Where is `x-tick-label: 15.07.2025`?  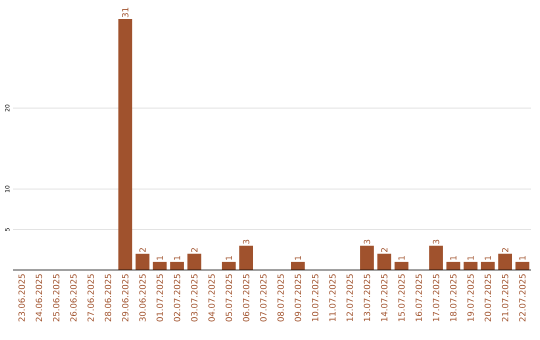
x-tick-label: 15.07.2025 is located at coordinates (401, 298).